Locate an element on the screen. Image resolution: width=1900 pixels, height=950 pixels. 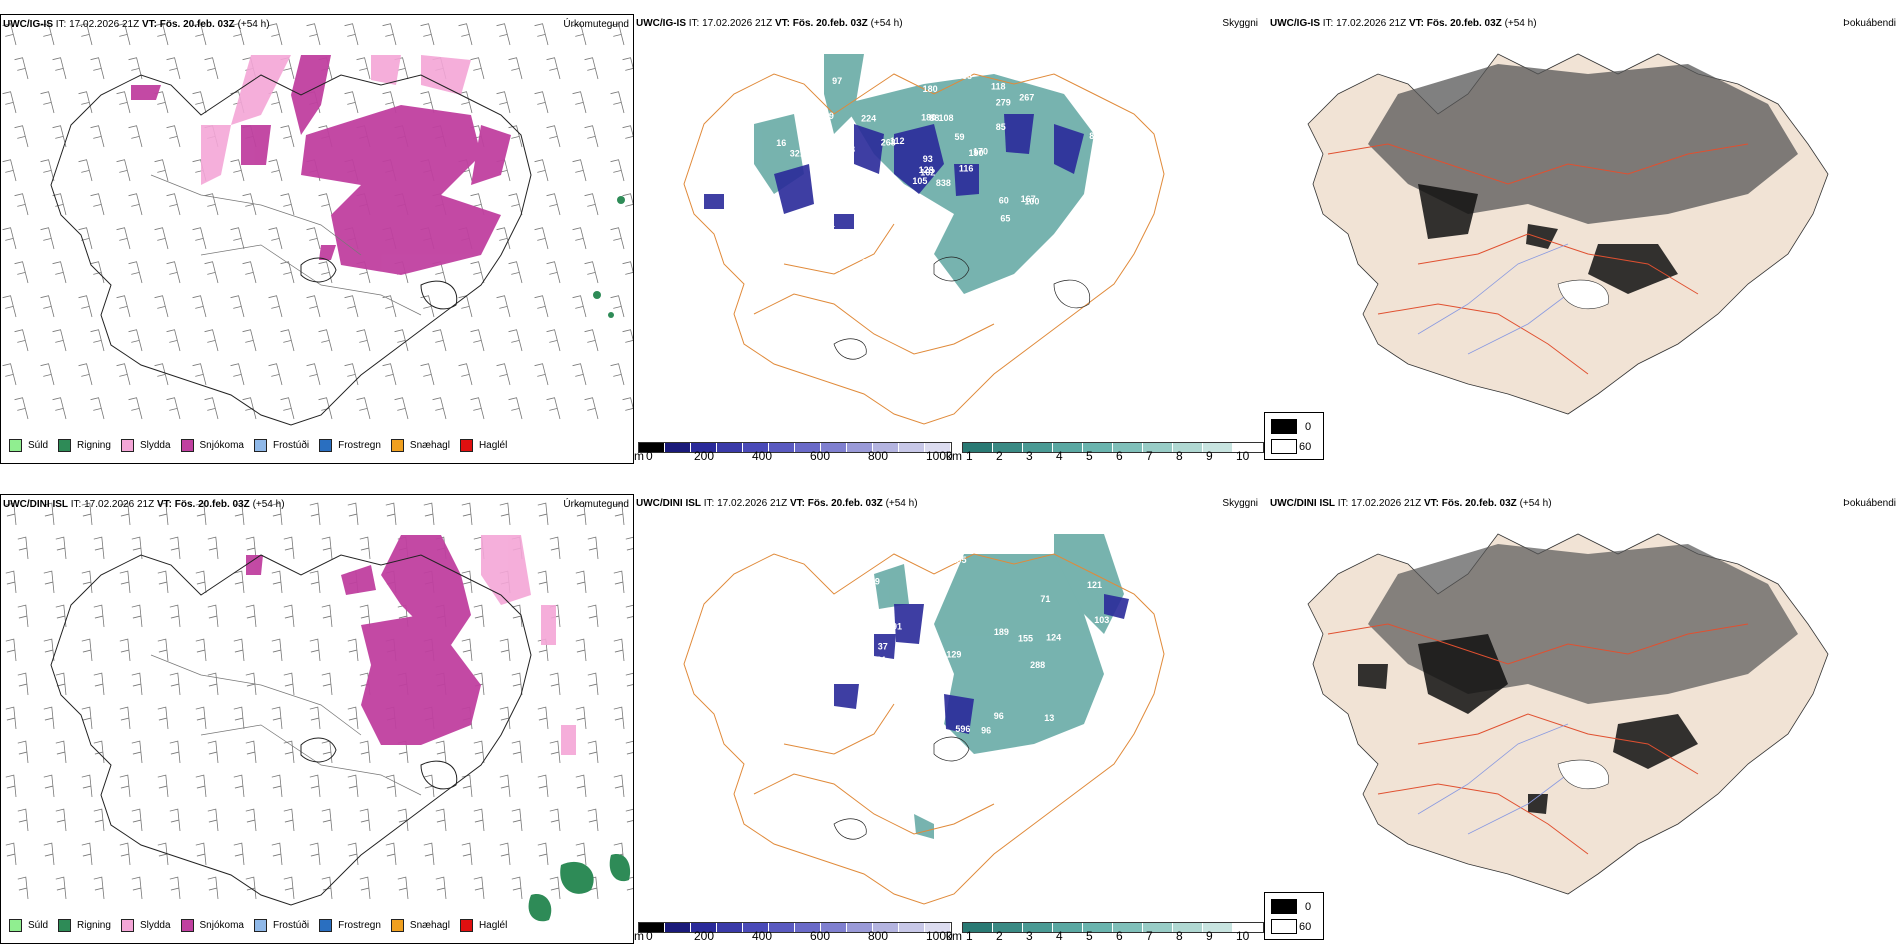
cloud-base-colorbar is located at coordinates (795, 447).